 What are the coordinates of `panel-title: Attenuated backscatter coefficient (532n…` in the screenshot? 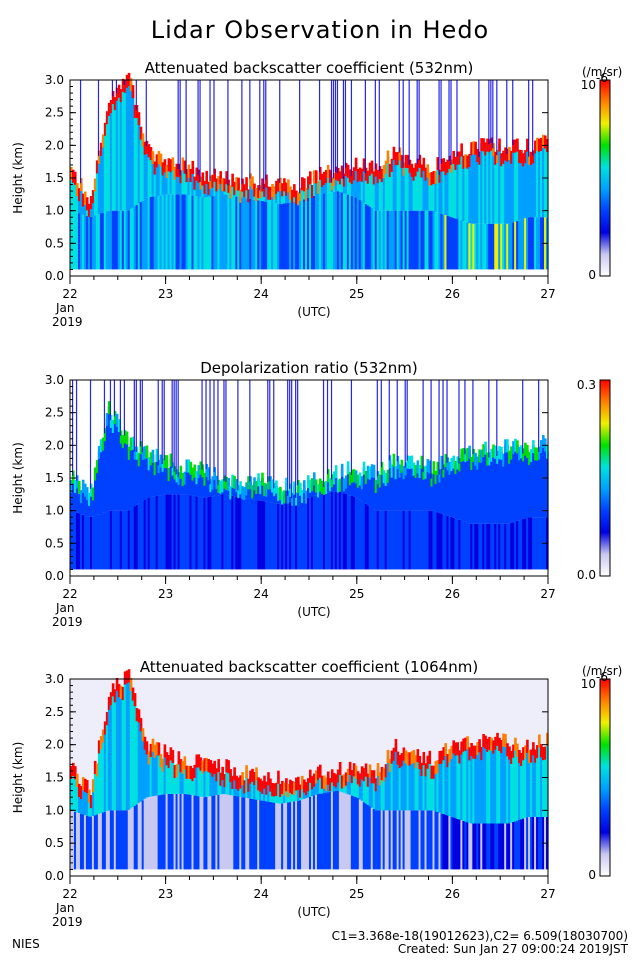 It's located at (309, 68).